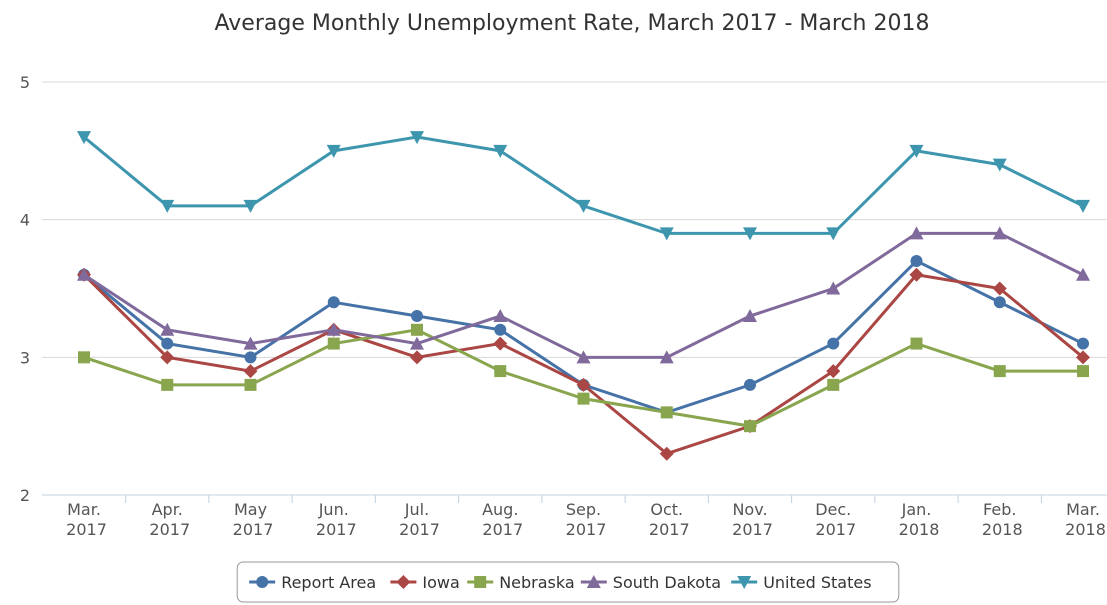 The image size is (1107, 605). I want to click on series-line, so click(583, 185).